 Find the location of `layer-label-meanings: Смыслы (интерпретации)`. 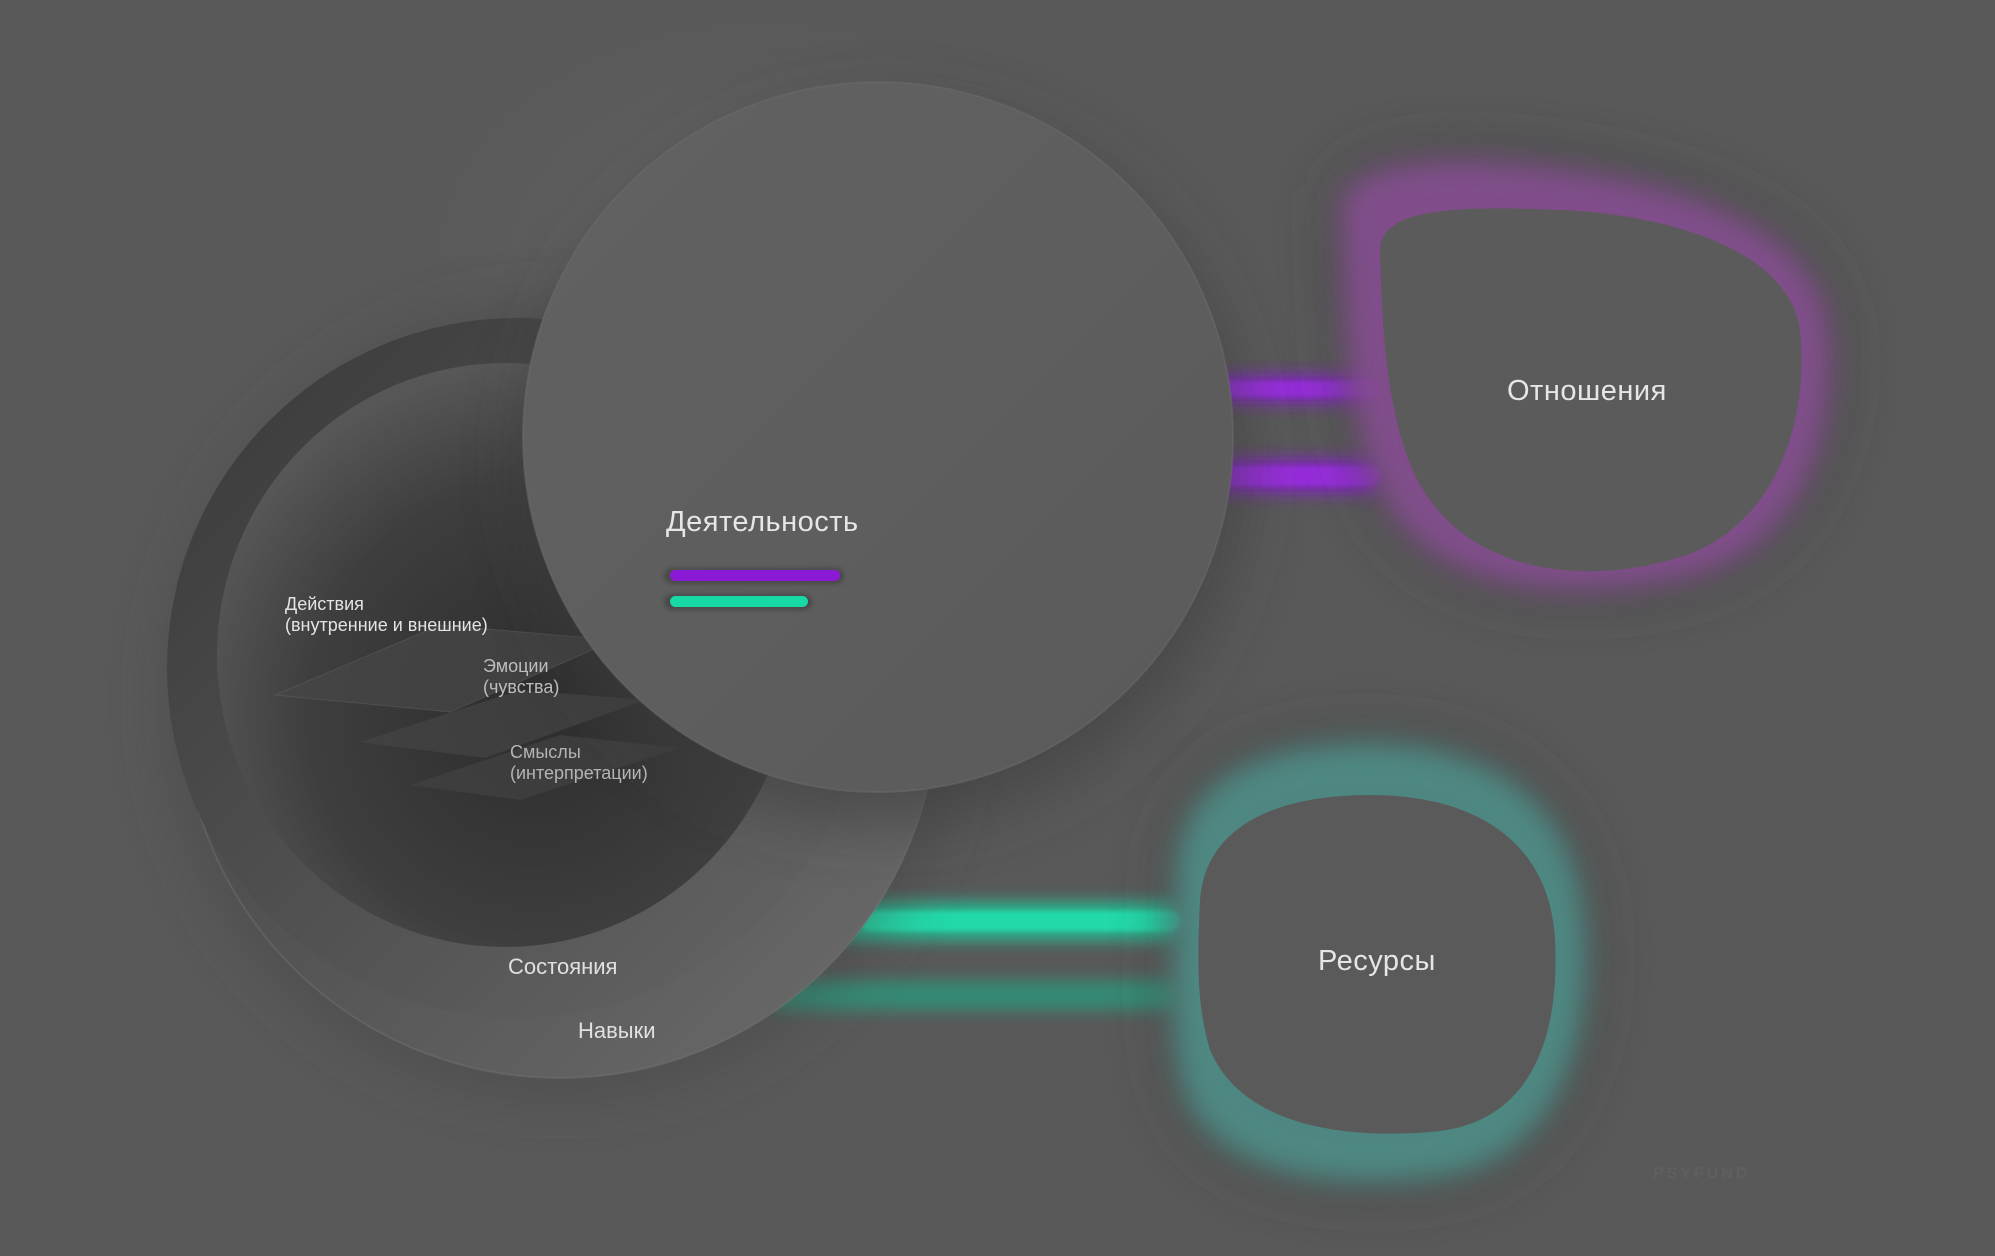

layer-label-meanings: Смыслы (интерпретации) is located at coordinates (579, 763).